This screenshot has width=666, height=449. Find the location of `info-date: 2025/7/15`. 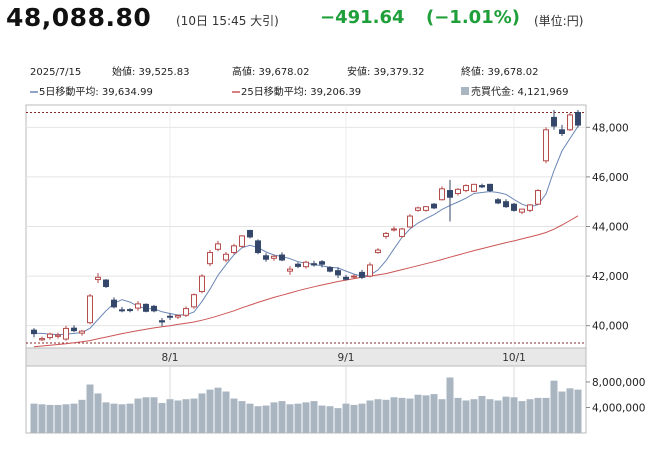

info-date: 2025/7/15 is located at coordinates (55, 72).